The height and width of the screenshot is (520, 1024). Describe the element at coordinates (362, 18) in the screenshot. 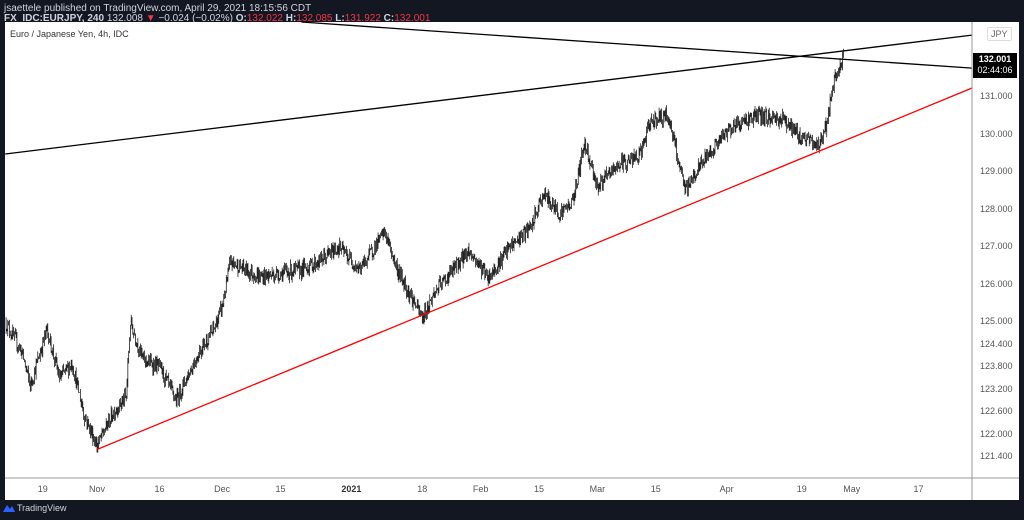

I see `low-value: 131.922` at that location.